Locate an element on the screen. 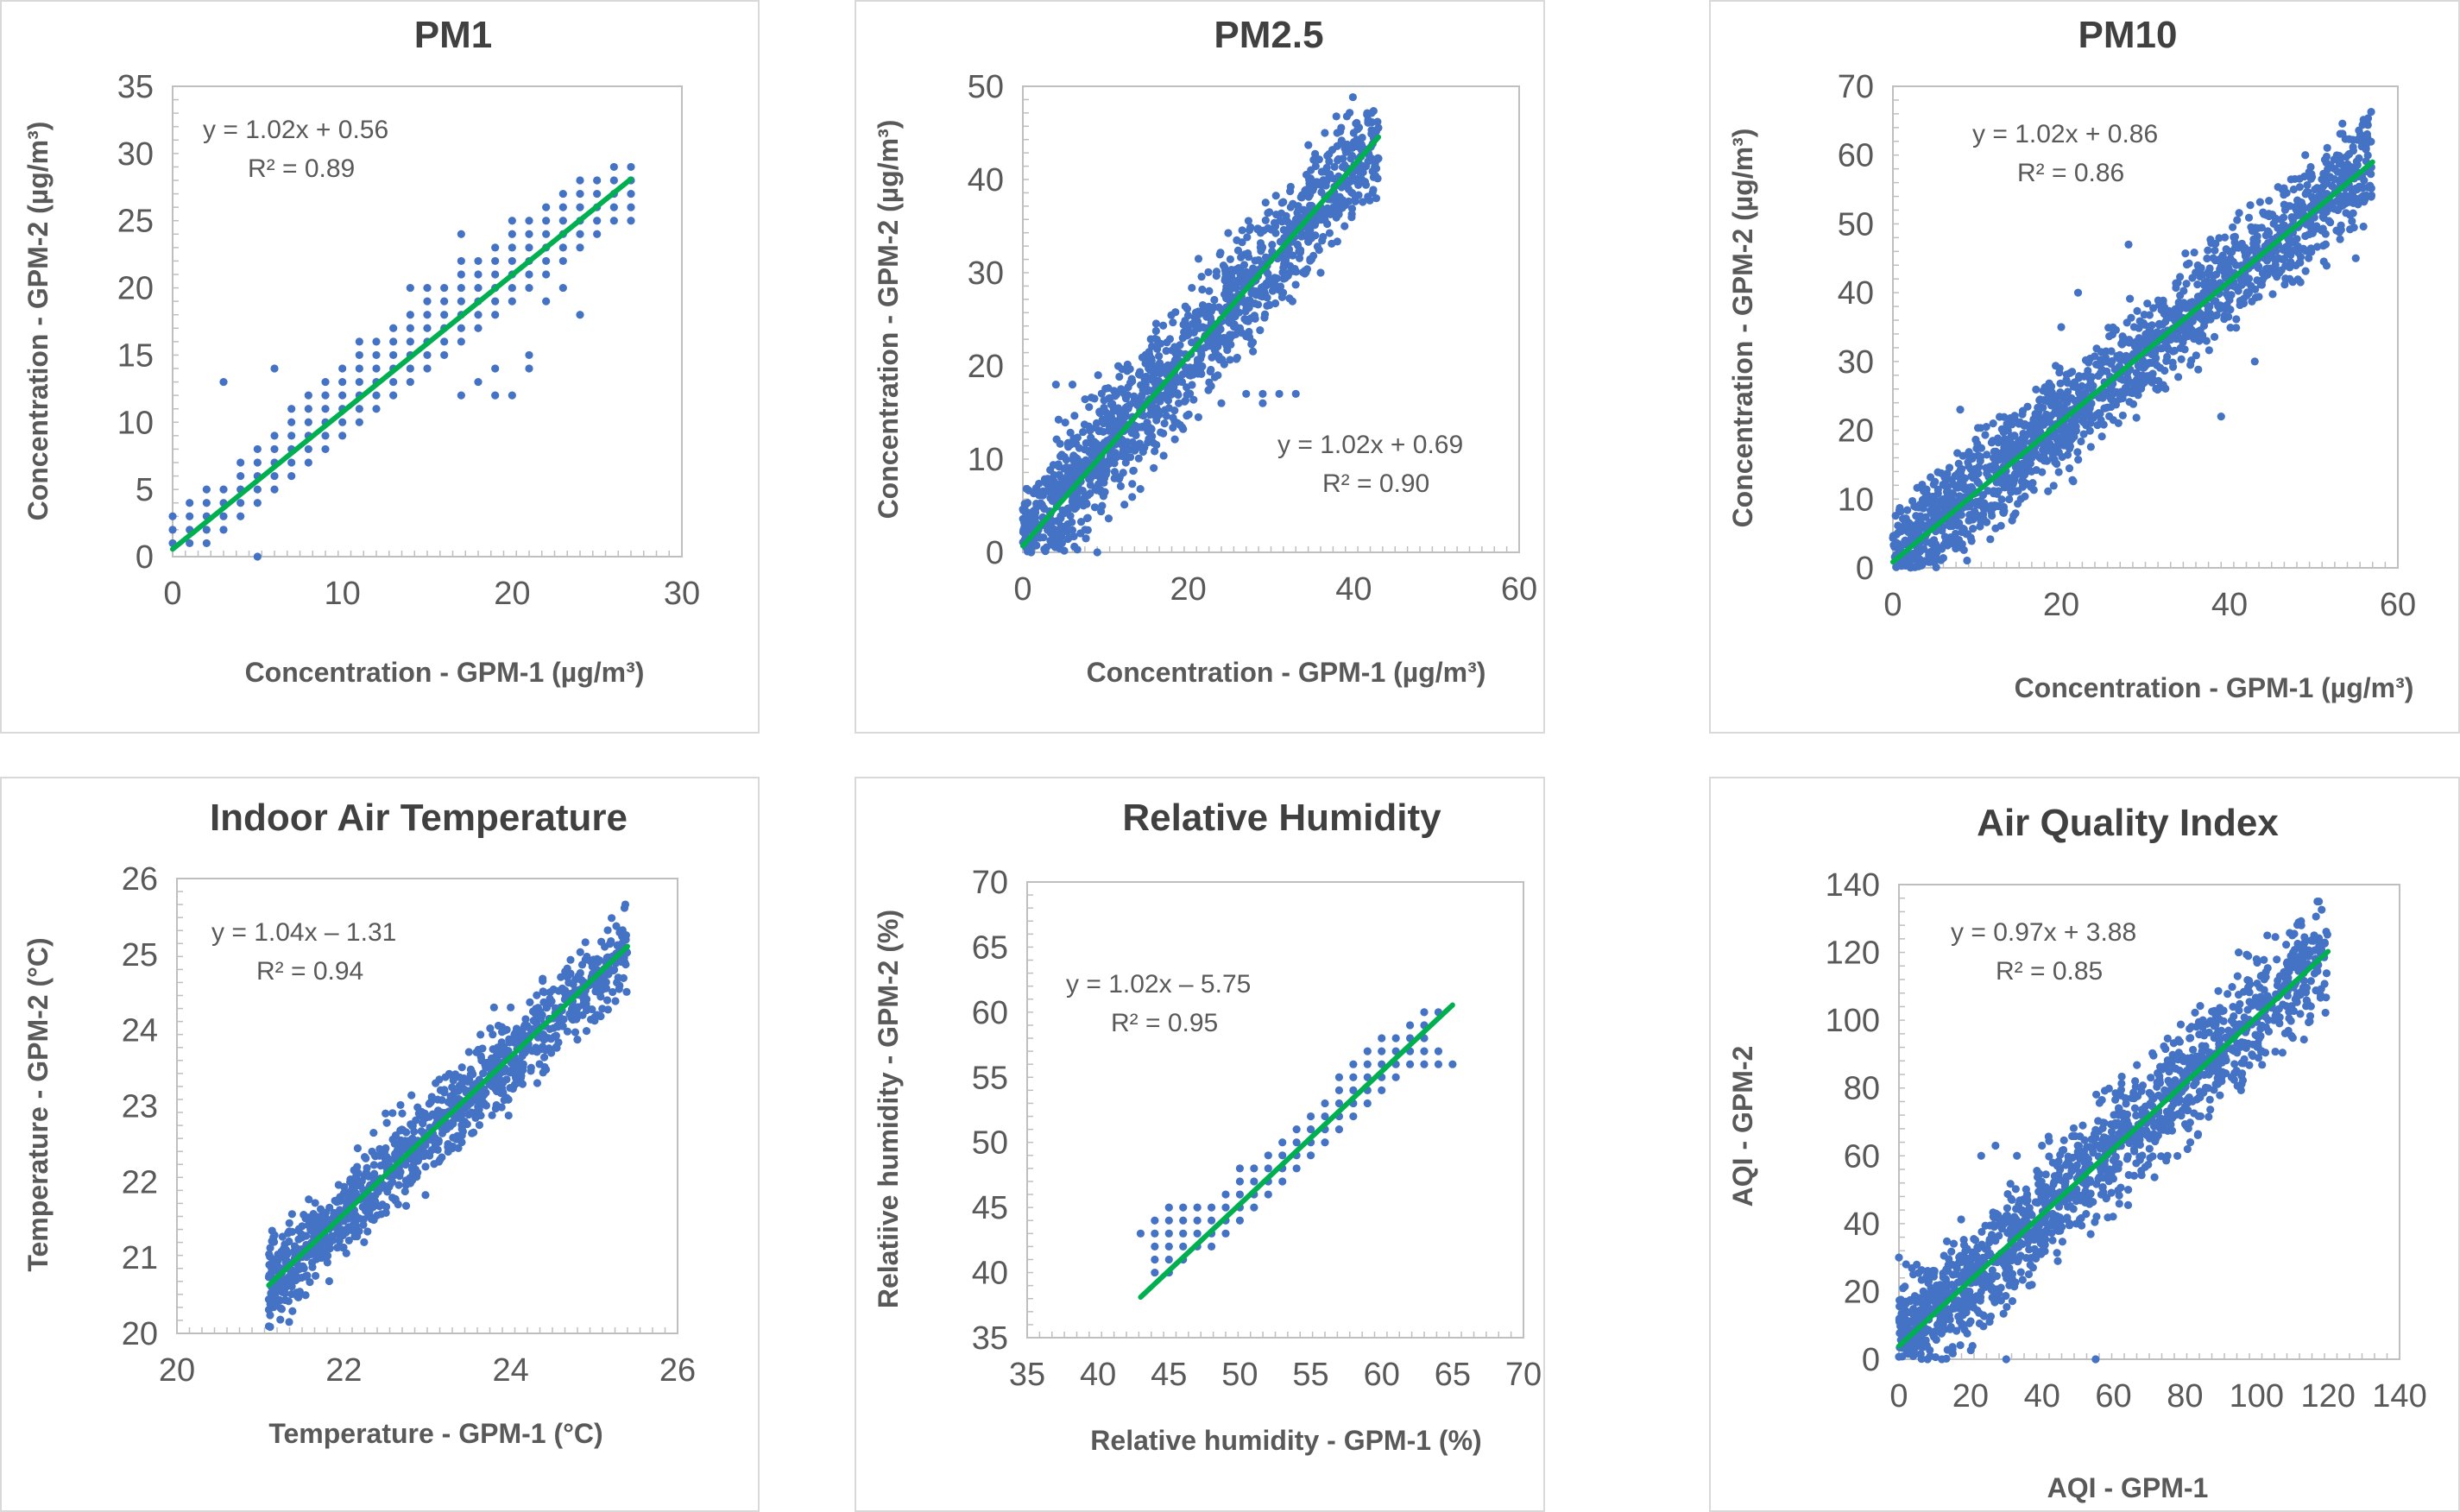 The height and width of the screenshot is (1512, 2460). y-tick-label: 70 is located at coordinates (1856, 87).